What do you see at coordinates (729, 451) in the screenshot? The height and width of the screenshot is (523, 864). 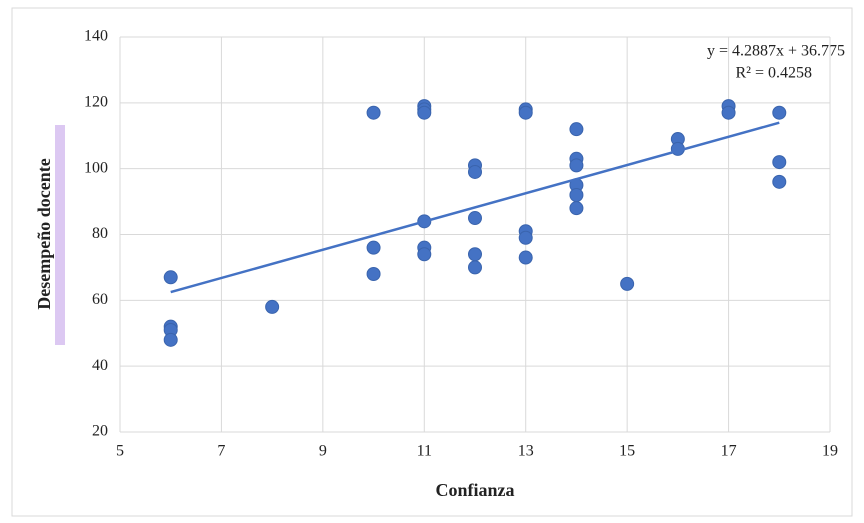 I see `x-tick-label: 17` at bounding box center [729, 451].